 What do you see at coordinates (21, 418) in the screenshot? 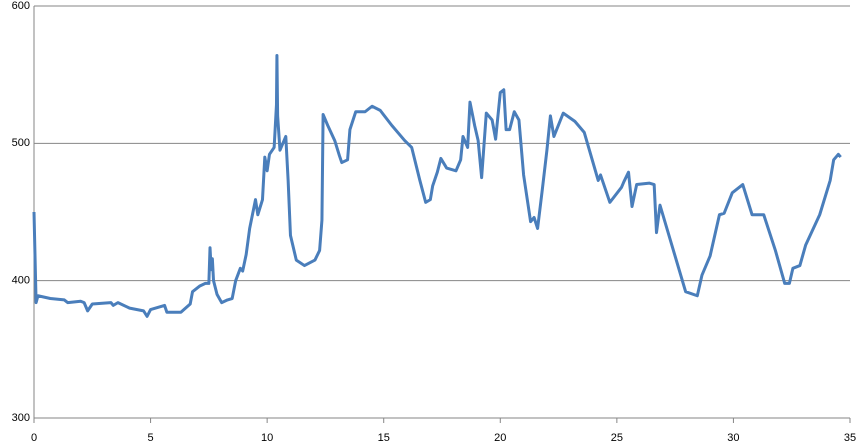
I see `y-tick-label: 300` at bounding box center [21, 418].